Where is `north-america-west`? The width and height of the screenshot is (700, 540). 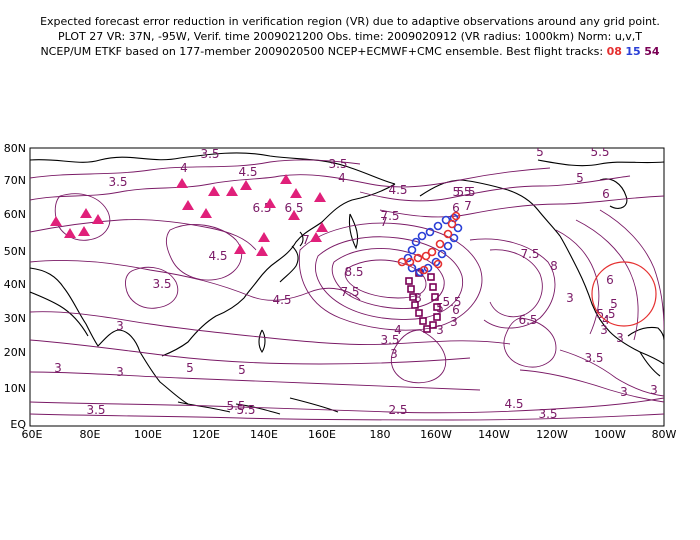 north-america-west is located at coordinates (611, 300).